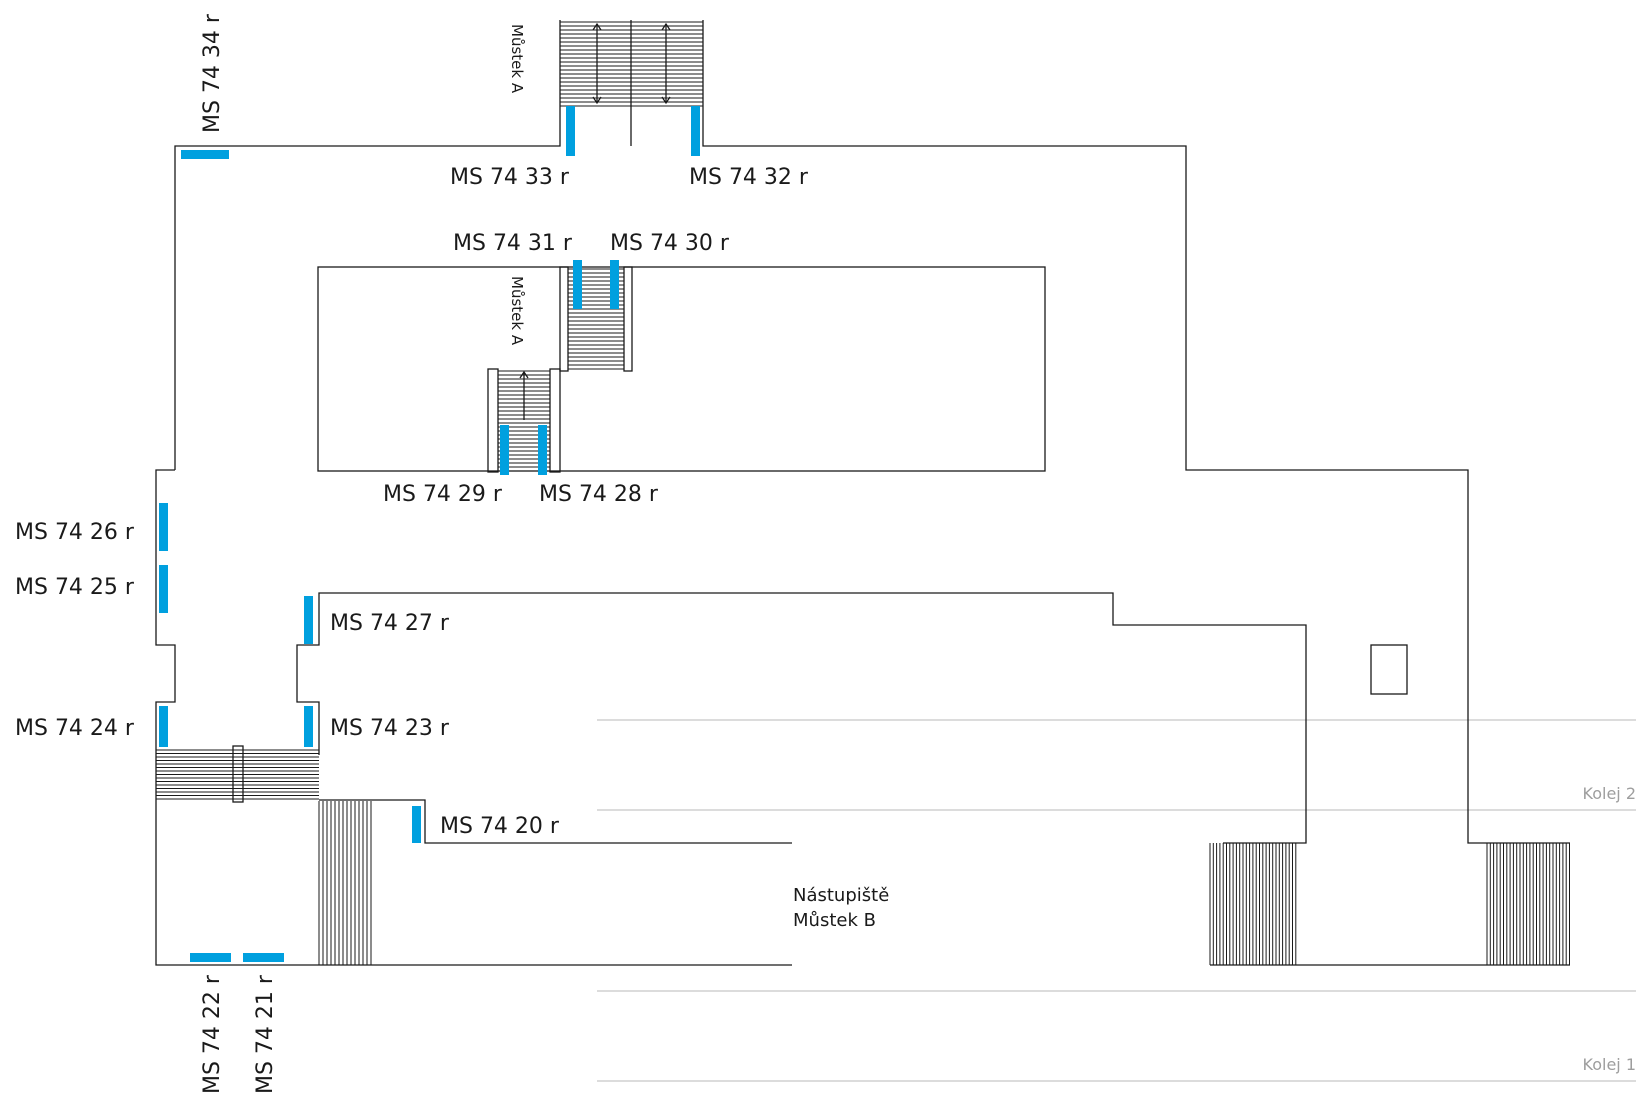 This screenshot has width=1641, height=1097. Describe the element at coordinates (367, 245) in the screenshot. I see `outer-corridor-wall` at that location.